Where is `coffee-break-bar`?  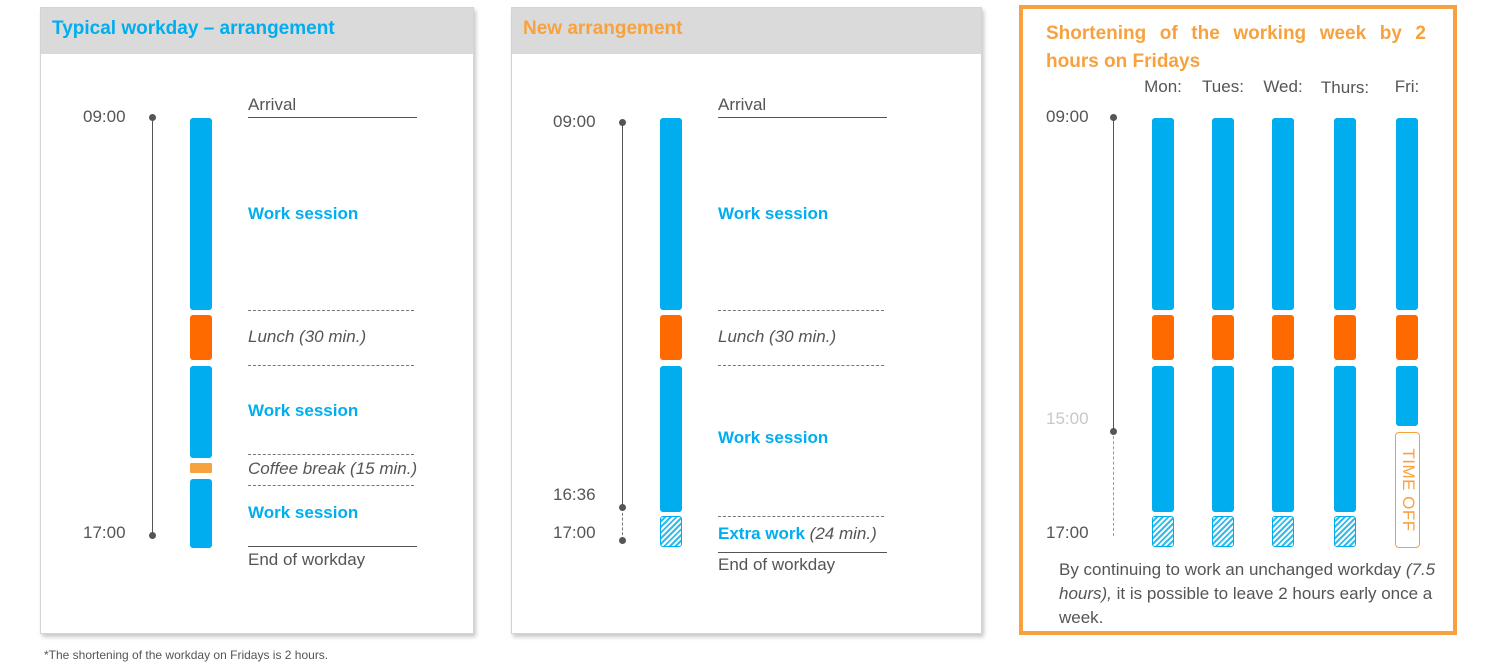 coffee-break-bar is located at coordinates (201, 468).